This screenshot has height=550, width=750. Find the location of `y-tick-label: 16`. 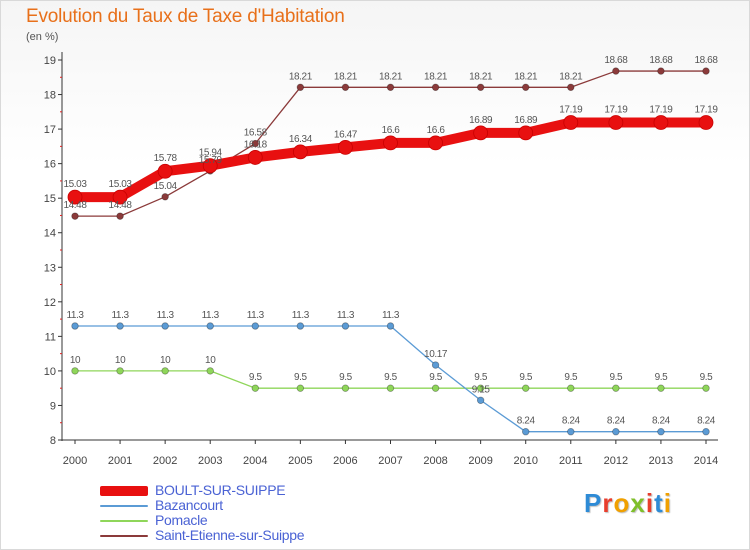

y-tick-label: 16 is located at coordinates (50, 165).